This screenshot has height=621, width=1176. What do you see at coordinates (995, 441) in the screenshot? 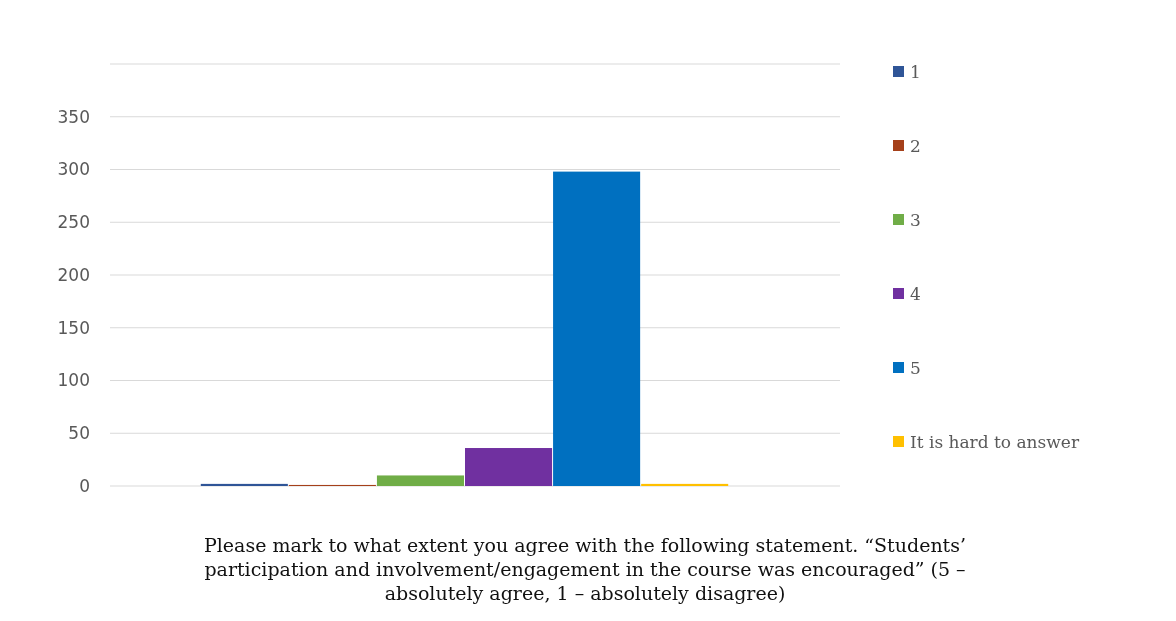
I see `legend-label: It is hard to answer` at bounding box center [995, 441].